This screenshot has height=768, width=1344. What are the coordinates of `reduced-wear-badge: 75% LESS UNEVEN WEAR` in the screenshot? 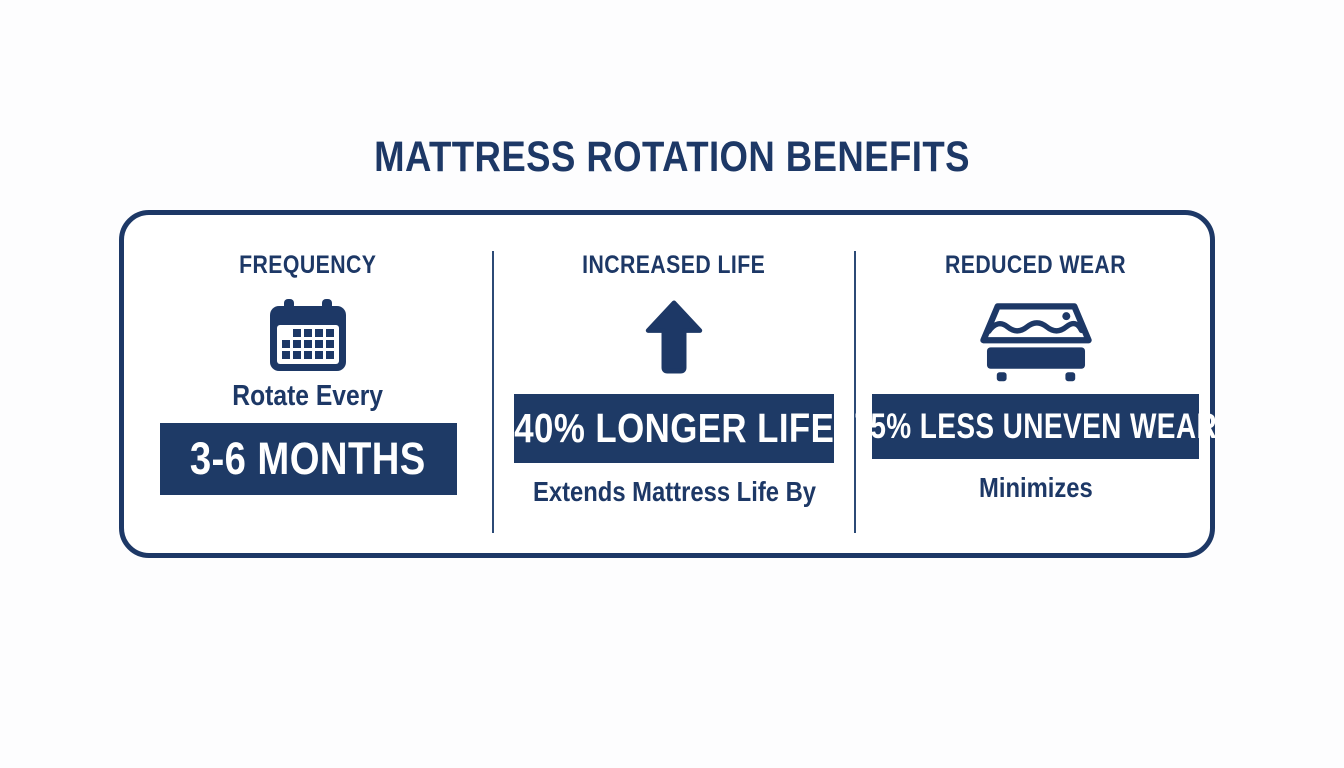 It's located at (1035, 426).